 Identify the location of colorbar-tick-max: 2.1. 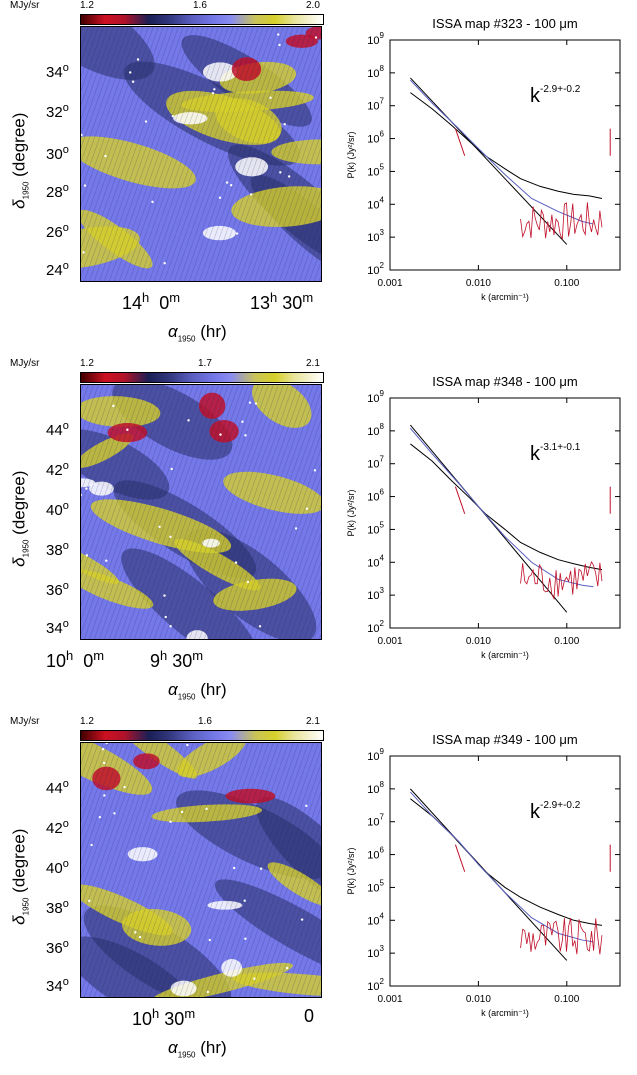
(313, 363).